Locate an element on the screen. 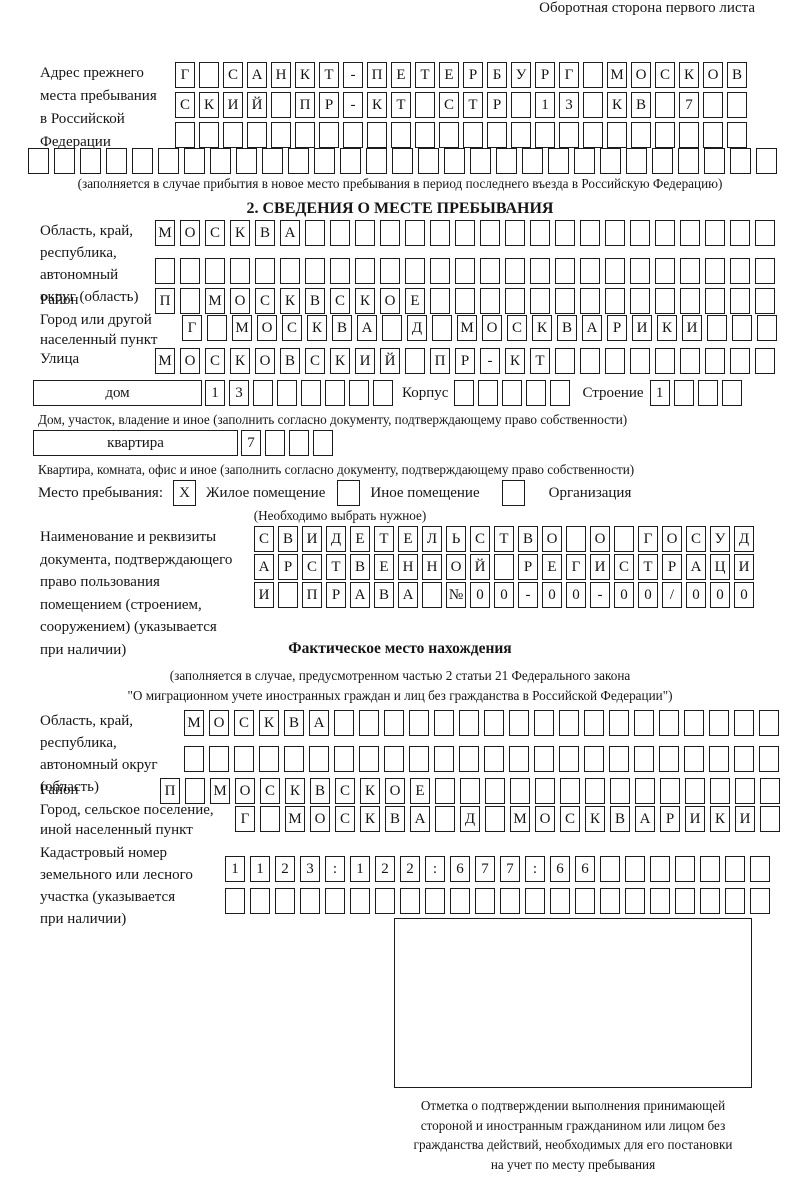  char-cell: 0 is located at coordinates (576, 595).